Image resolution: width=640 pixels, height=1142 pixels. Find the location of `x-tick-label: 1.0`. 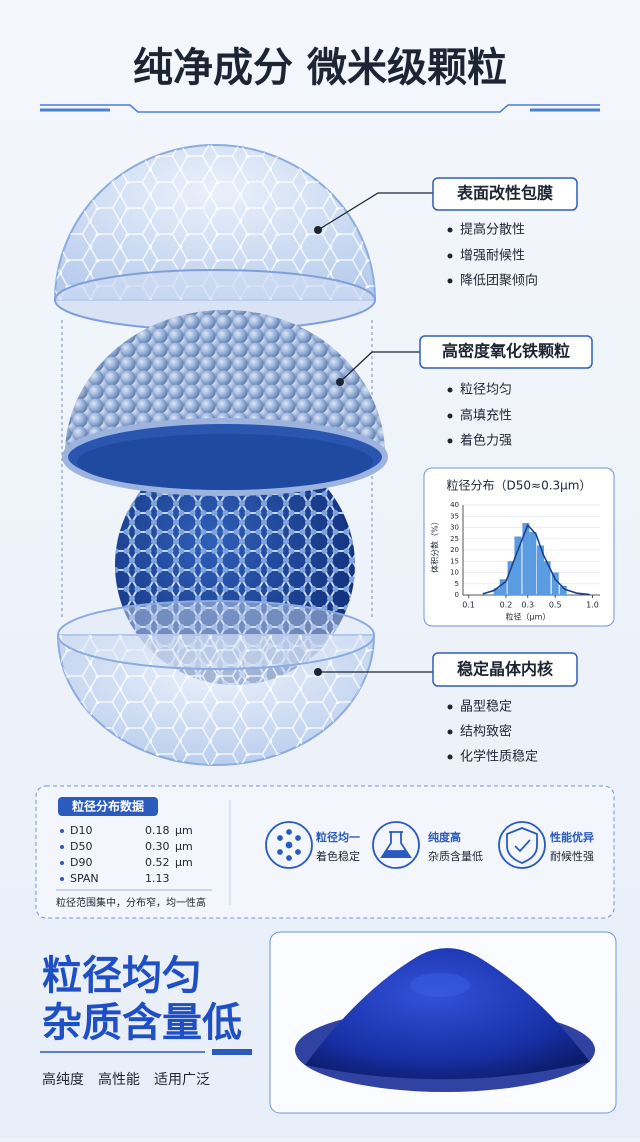

x-tick-label: 1.0 is located at coordinates (592, 605).